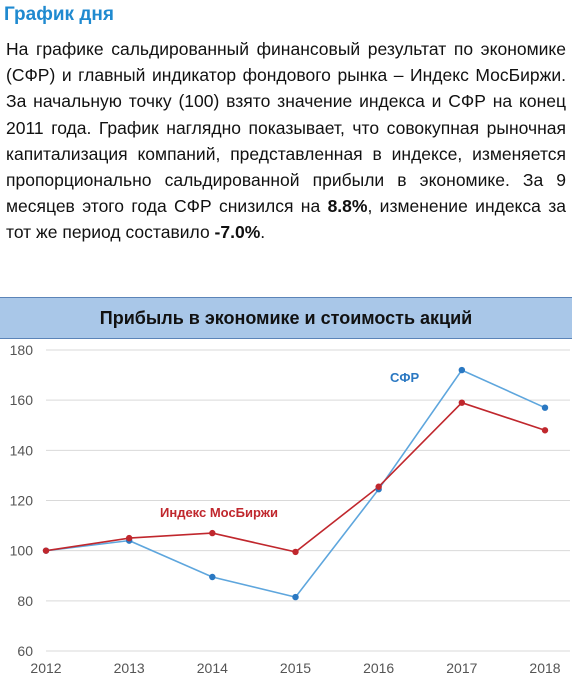 The height and width of the screenshot is (682, 573). What do you see at coordinates (22, 350) in the screenshot?
I see `y-tick-label: 180` at bounding box center [22, 350].